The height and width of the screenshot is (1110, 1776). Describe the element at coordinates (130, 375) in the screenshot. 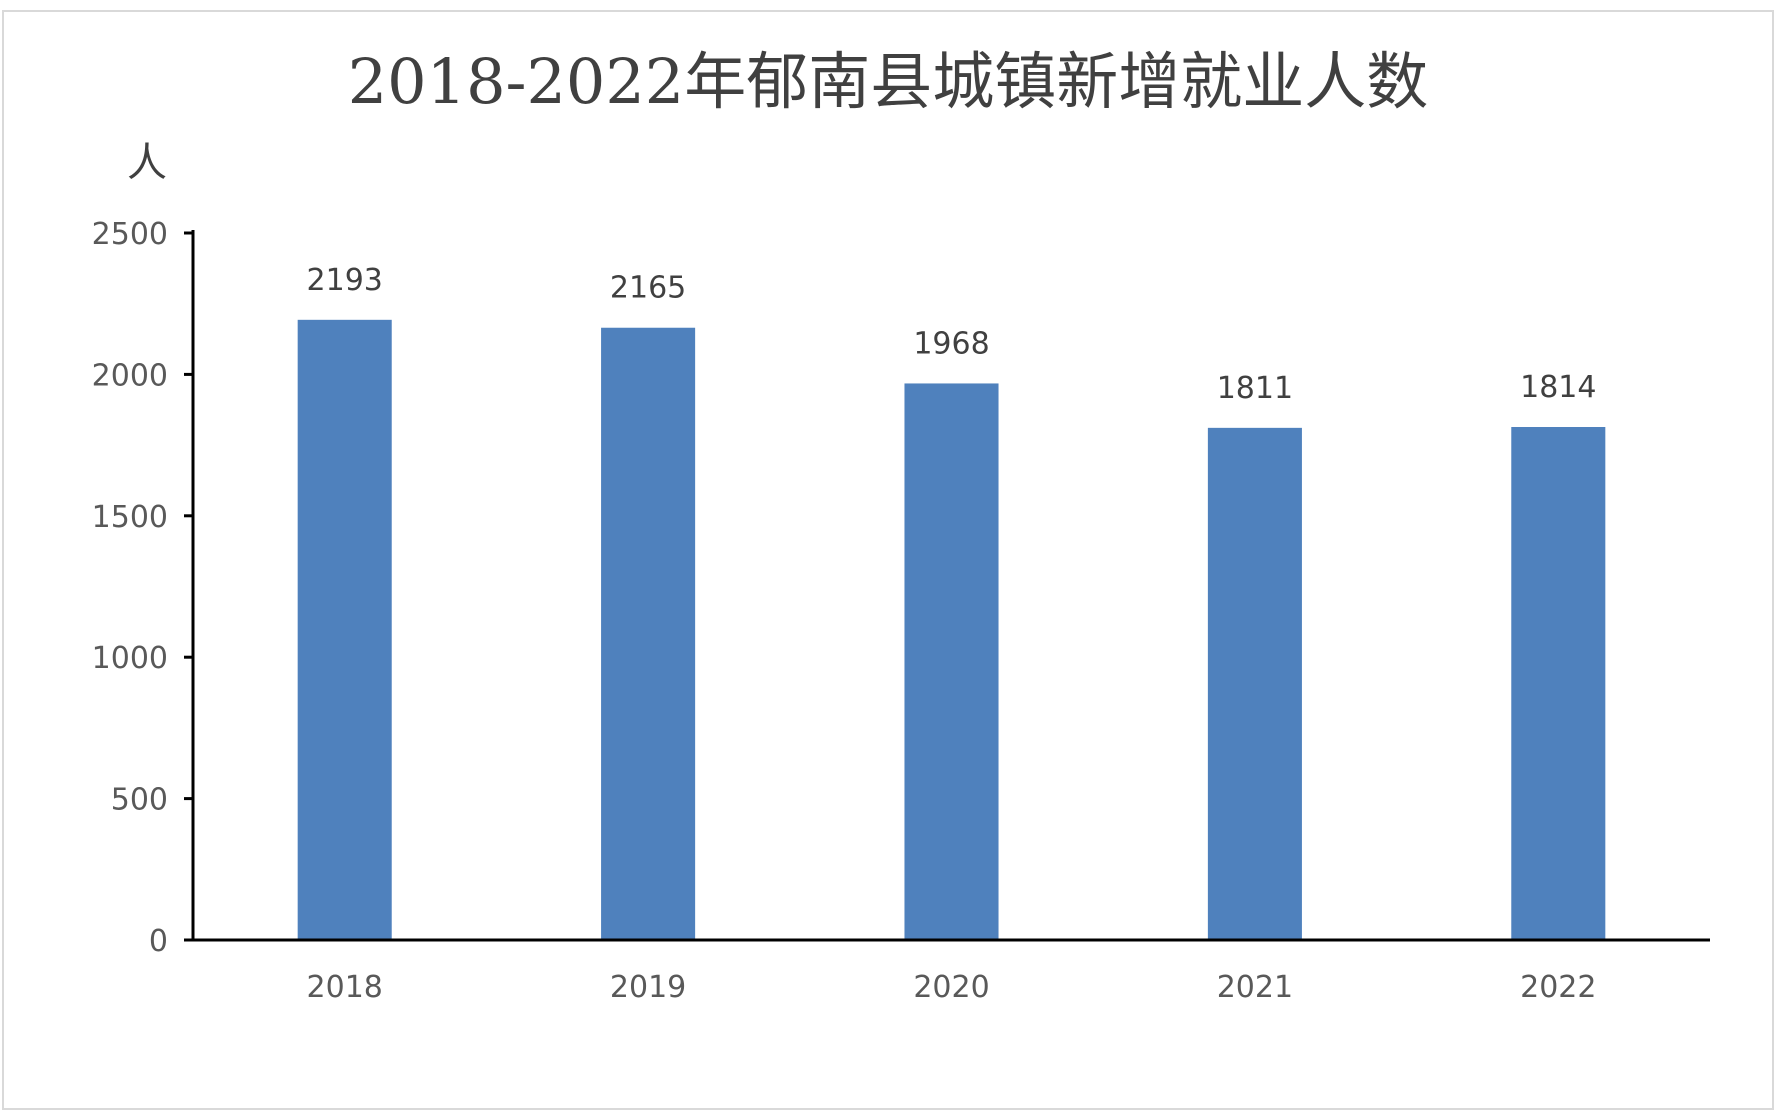

I see `y-tick-label: 2000` at that location.